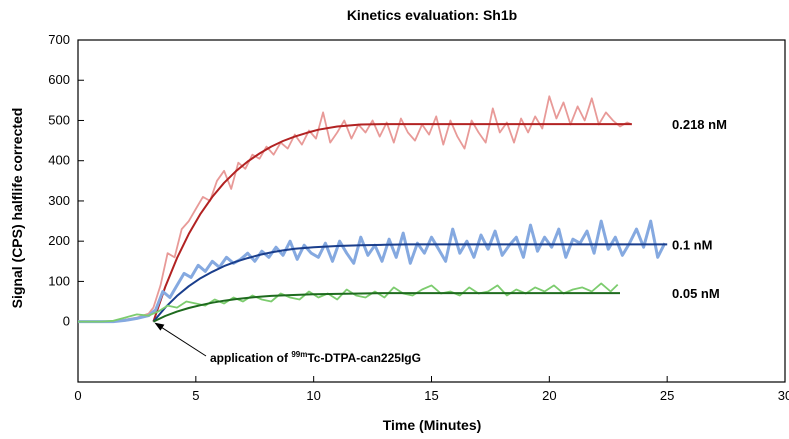 This screenshot has width=789, height=439. Describe the element at coordinates (59, 200) in the screenshot. I see `y-tick-label: 300` at that location.